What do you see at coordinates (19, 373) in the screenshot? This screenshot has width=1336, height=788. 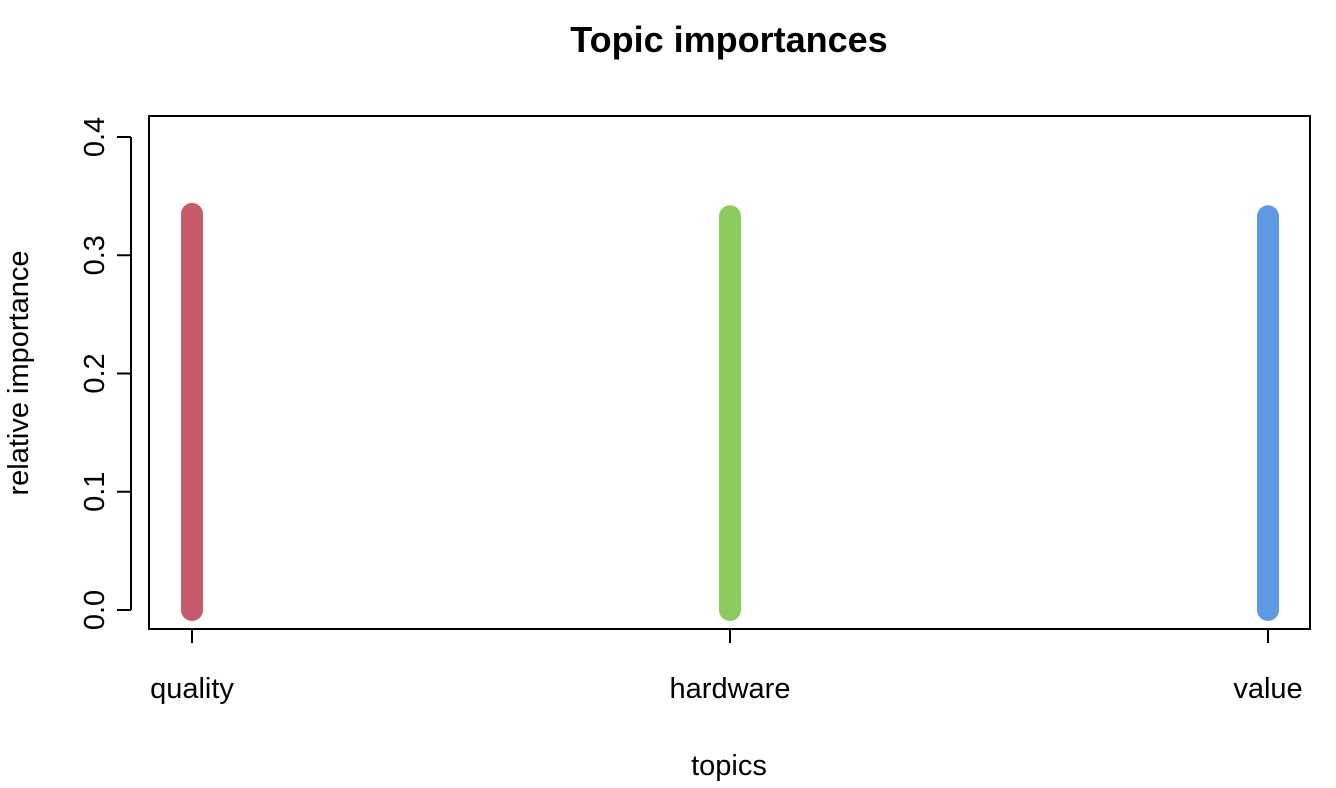 I see `y-axis-label: relative importance` at bounding box center [19, 373].